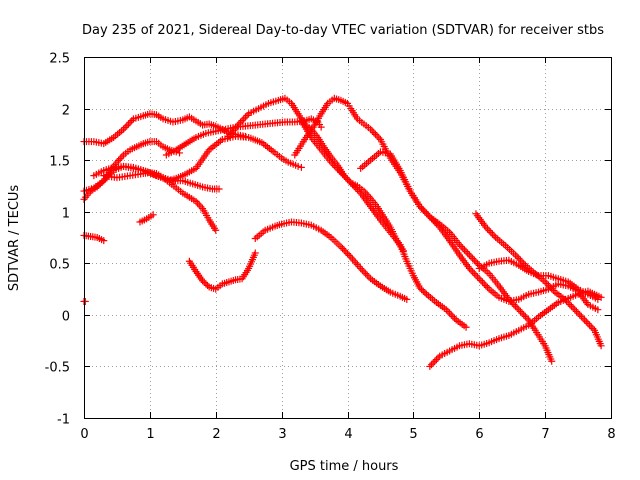  What do you see at coordinates (63, 420) in the screenshot?
I see `y-tick-label: -1` at bounding box center [63, 420].